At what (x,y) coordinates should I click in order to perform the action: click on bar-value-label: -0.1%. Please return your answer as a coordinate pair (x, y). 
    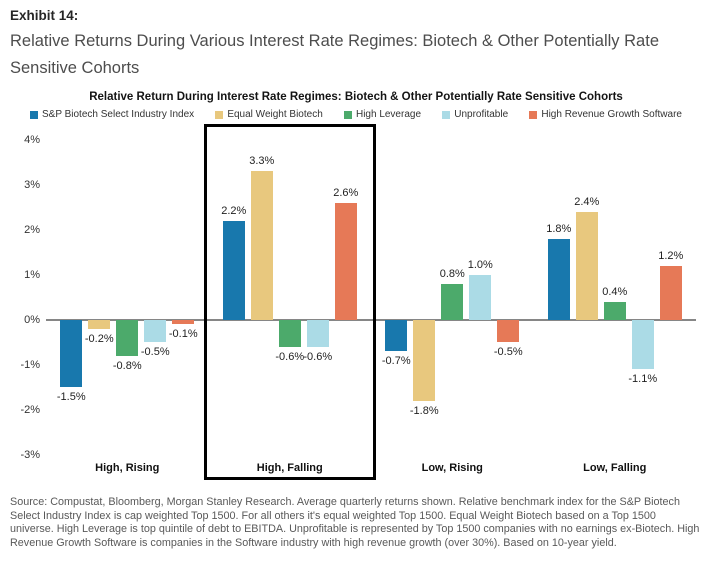
    Looking at the image, I should click on (183, 334).